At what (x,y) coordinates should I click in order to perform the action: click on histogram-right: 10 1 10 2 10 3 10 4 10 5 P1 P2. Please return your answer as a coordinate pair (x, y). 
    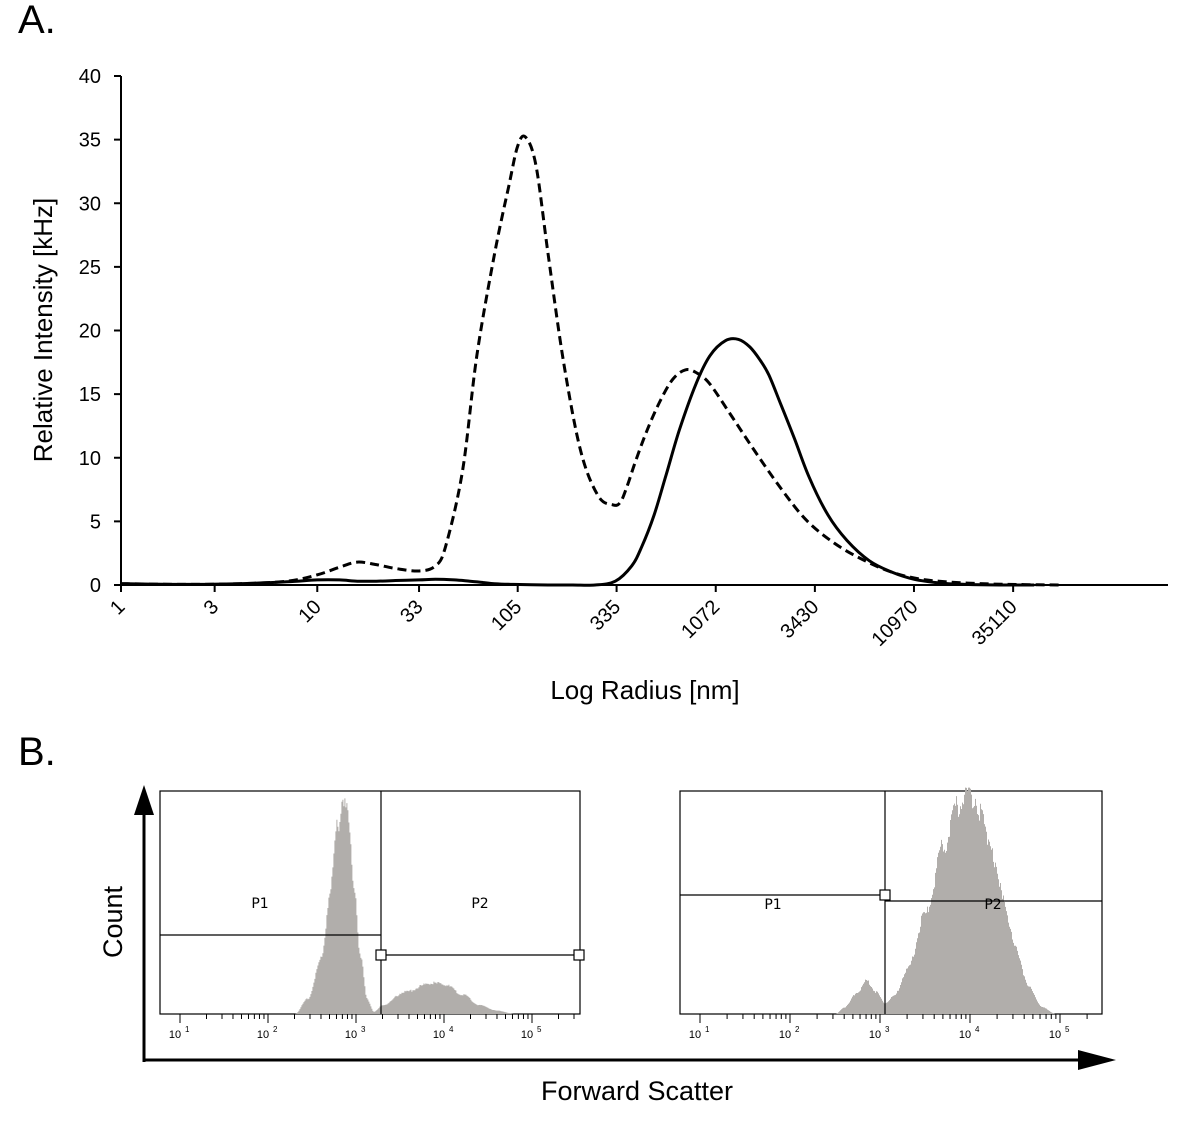
    Looking at the image, I should click on (891, 914).